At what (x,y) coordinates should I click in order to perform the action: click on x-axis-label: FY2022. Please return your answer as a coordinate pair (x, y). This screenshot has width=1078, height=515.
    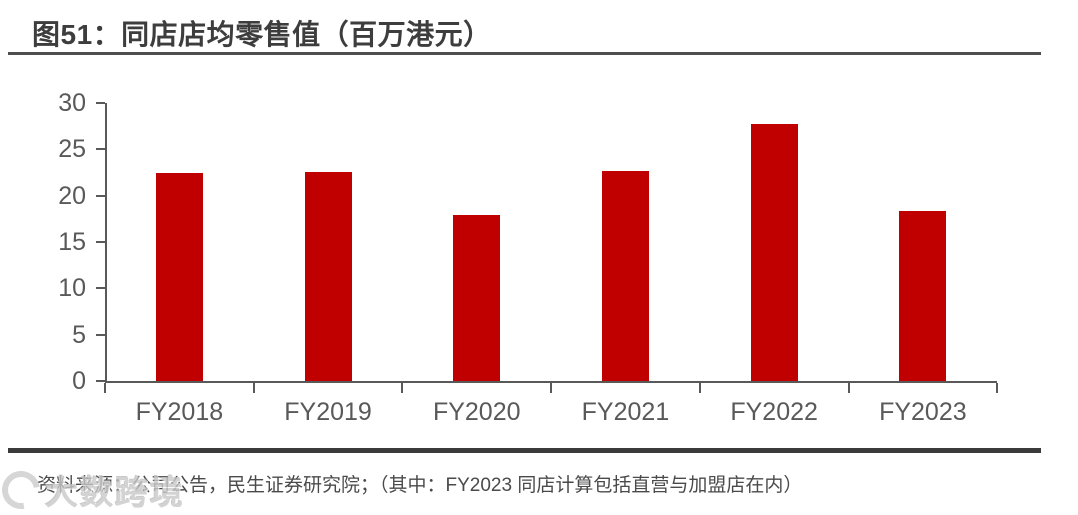
    Looking at the image, I should click on (774, 412).